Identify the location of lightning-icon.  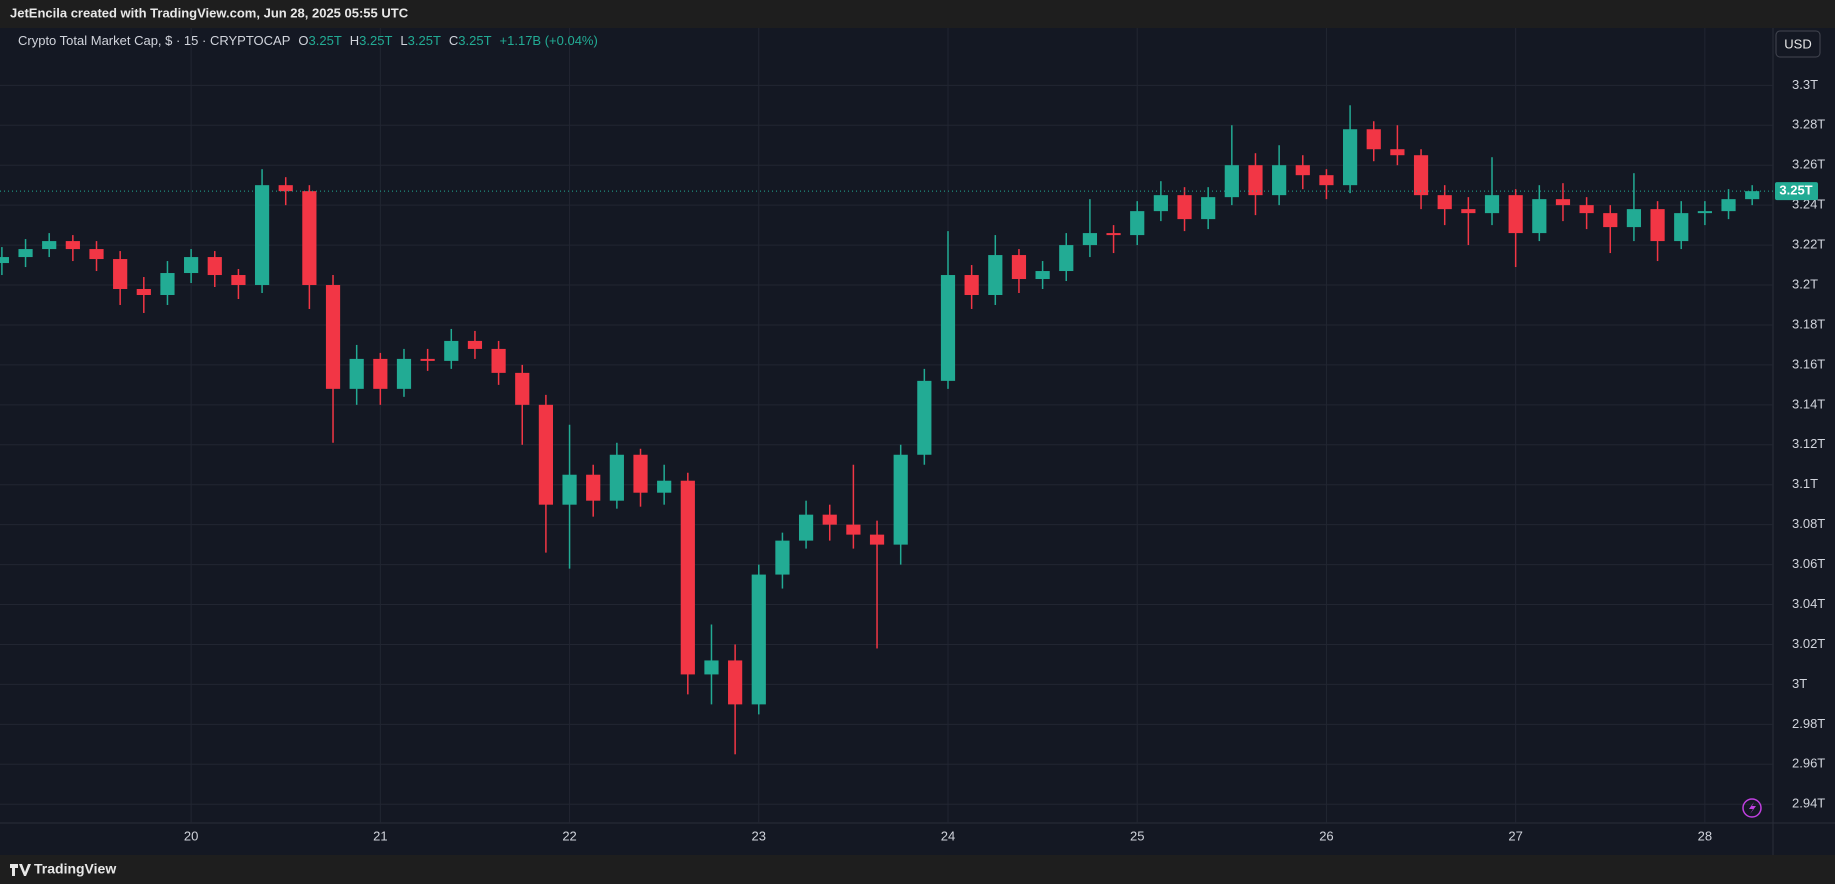
(1752, 808).